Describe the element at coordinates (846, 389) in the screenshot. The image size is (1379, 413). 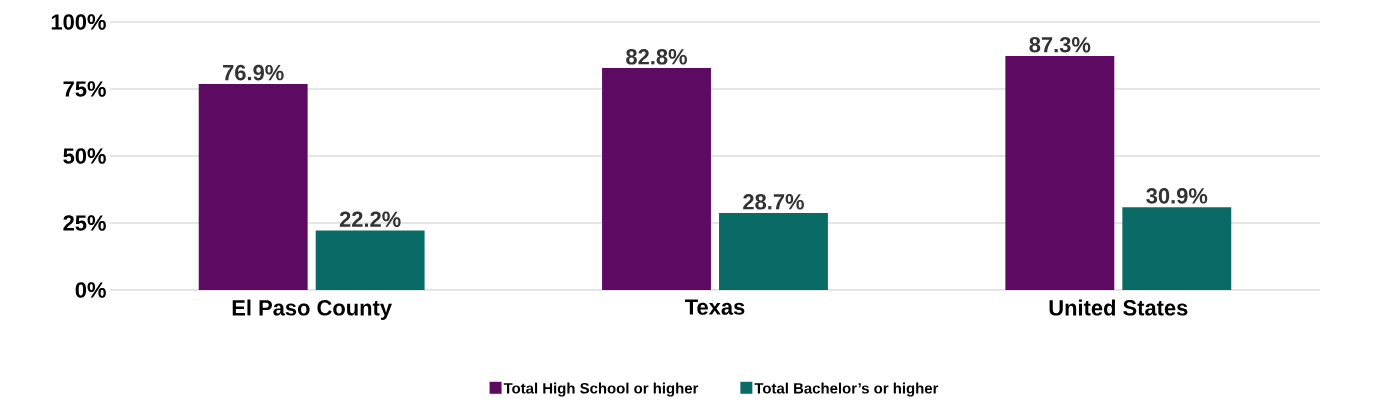
I see `legend-label: Total Bachelor’s or higher` at that location.